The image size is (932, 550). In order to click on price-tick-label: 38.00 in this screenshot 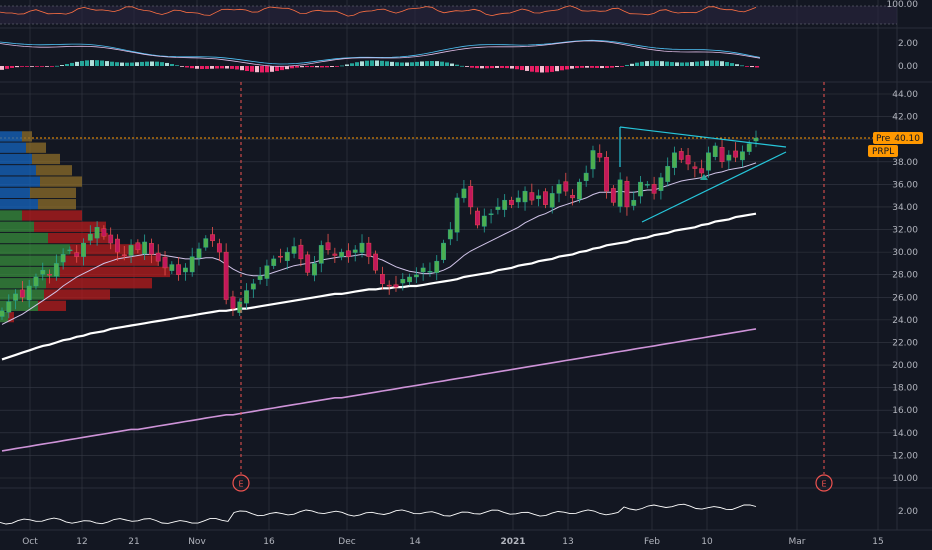, I will do `click(905, 163)`.